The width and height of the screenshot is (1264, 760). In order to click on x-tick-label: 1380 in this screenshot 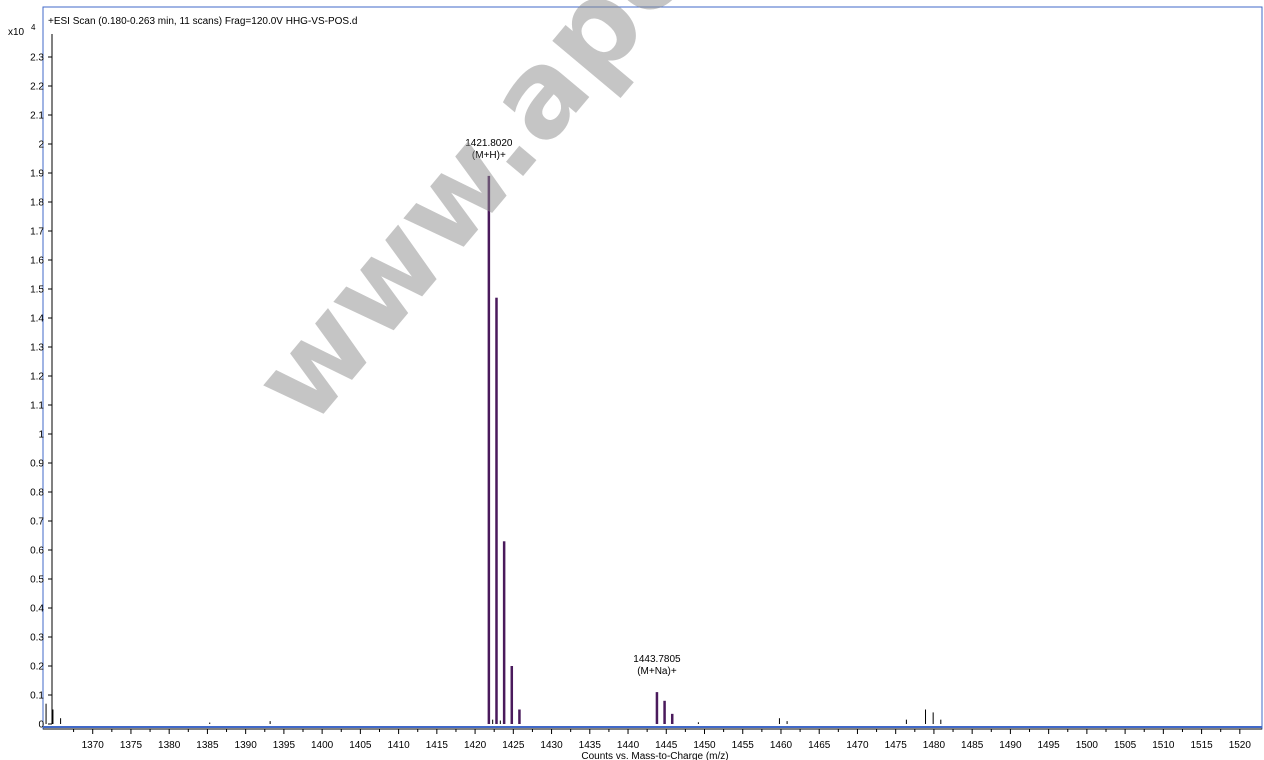, I will do `click(169, 745)`.